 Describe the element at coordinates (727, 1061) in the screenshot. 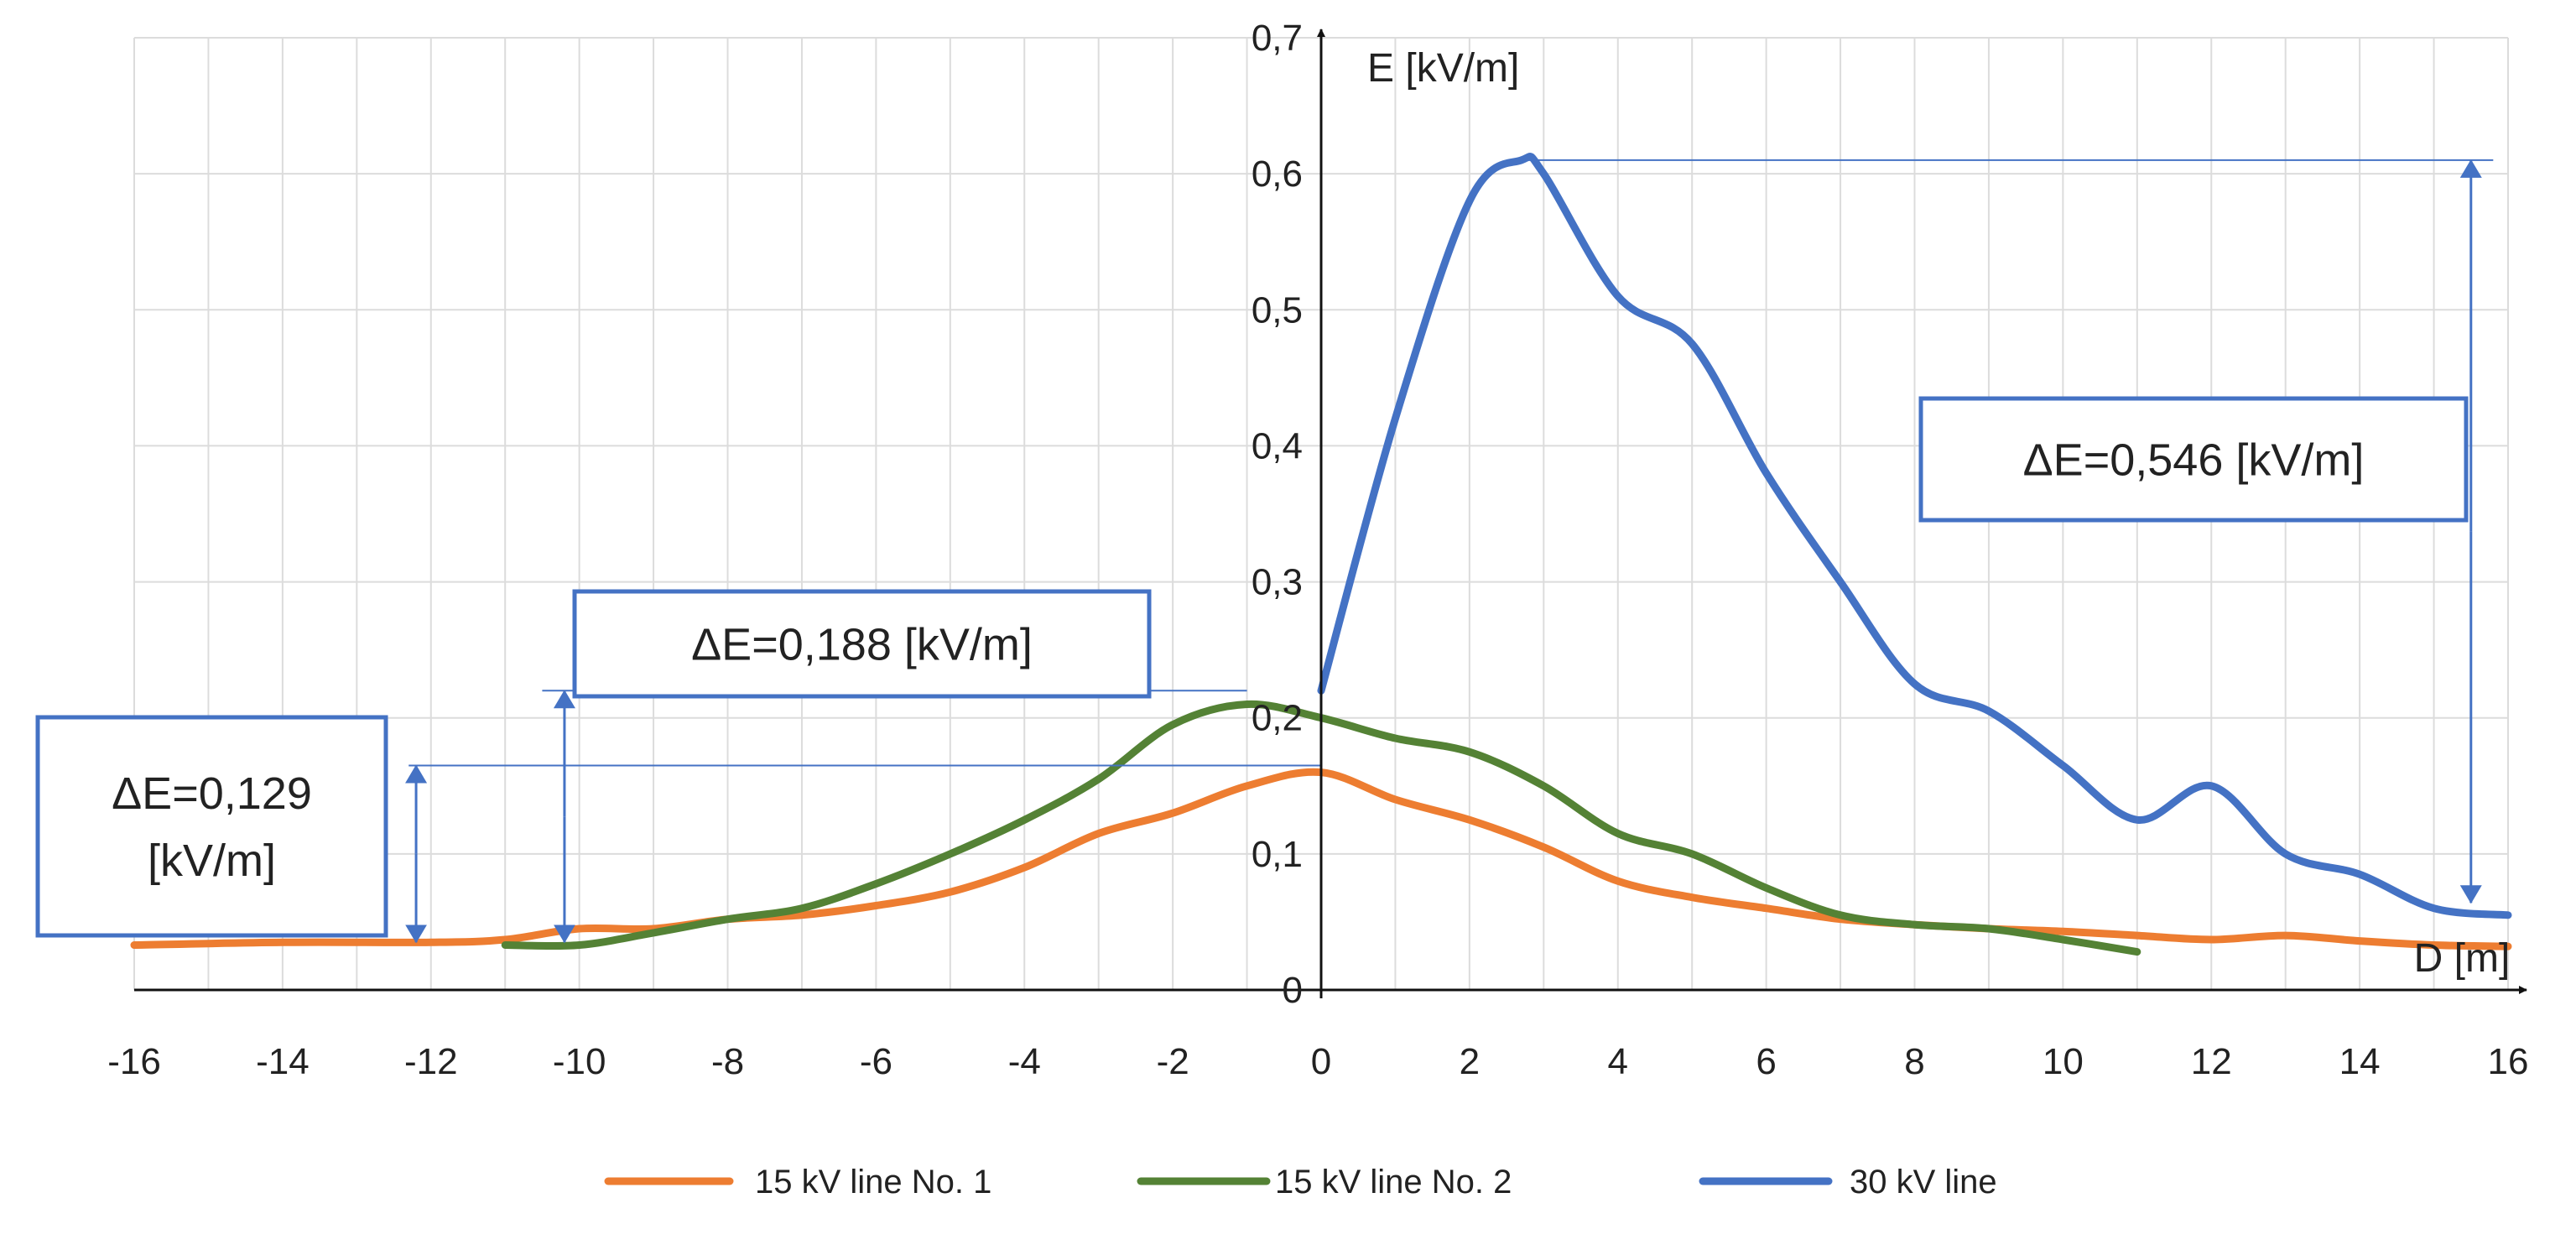

I see `x-tick-label: -8` at that location.